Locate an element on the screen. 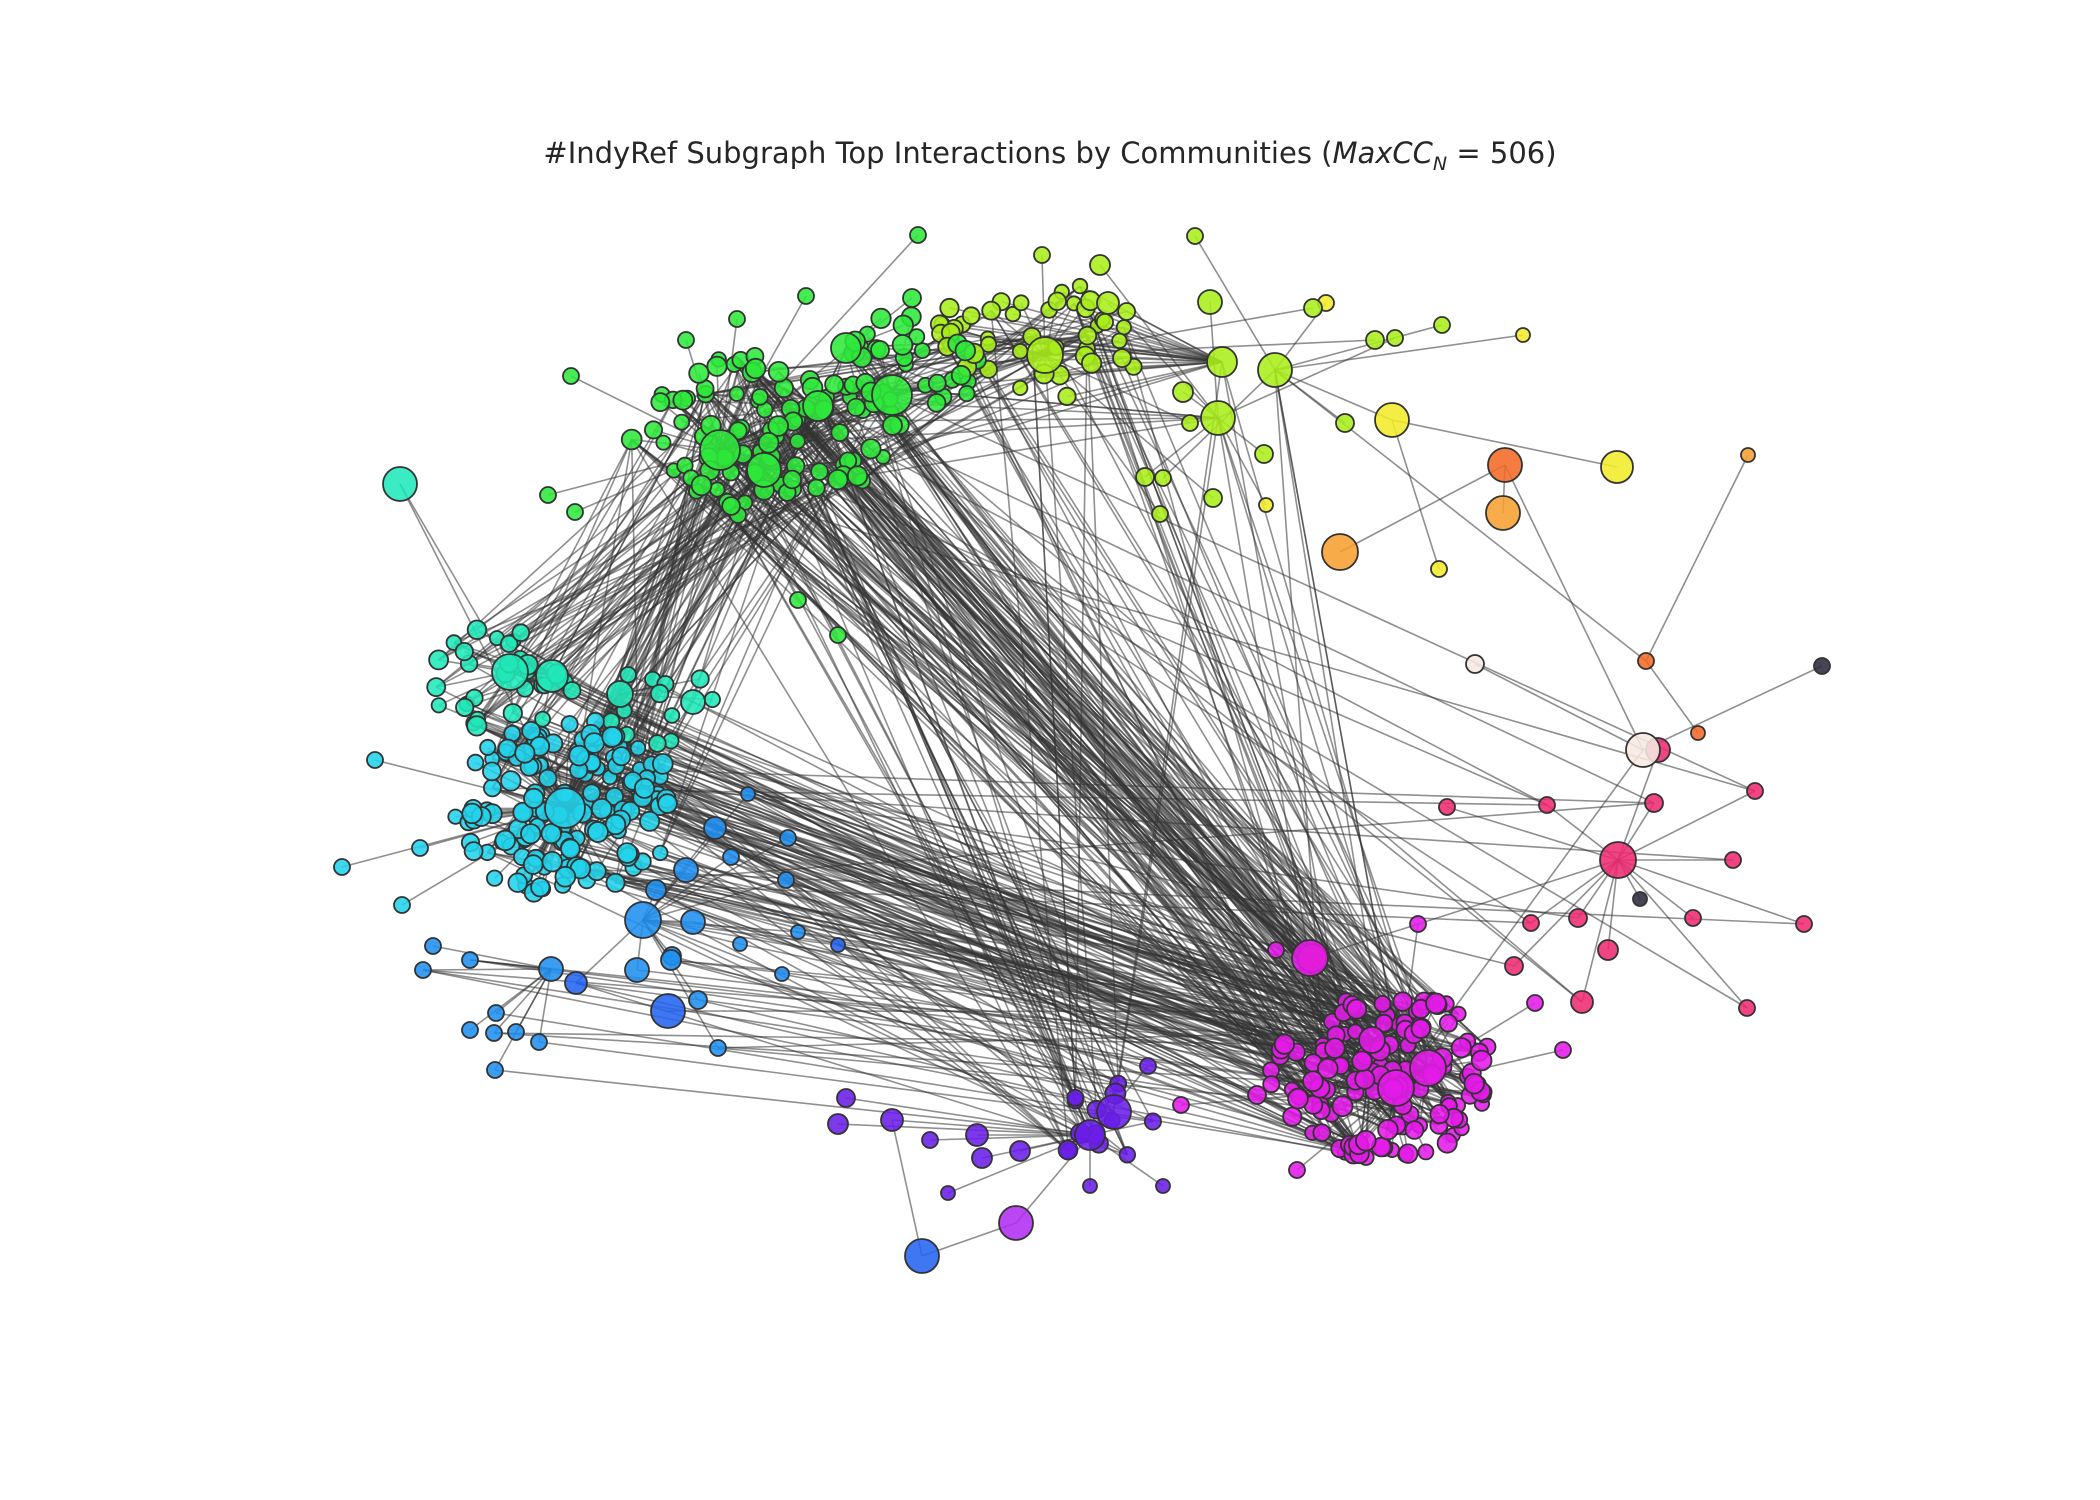 This screenshot has width=2100, height=1500. graph-node-yellow is located at coordinates (1392, 420).